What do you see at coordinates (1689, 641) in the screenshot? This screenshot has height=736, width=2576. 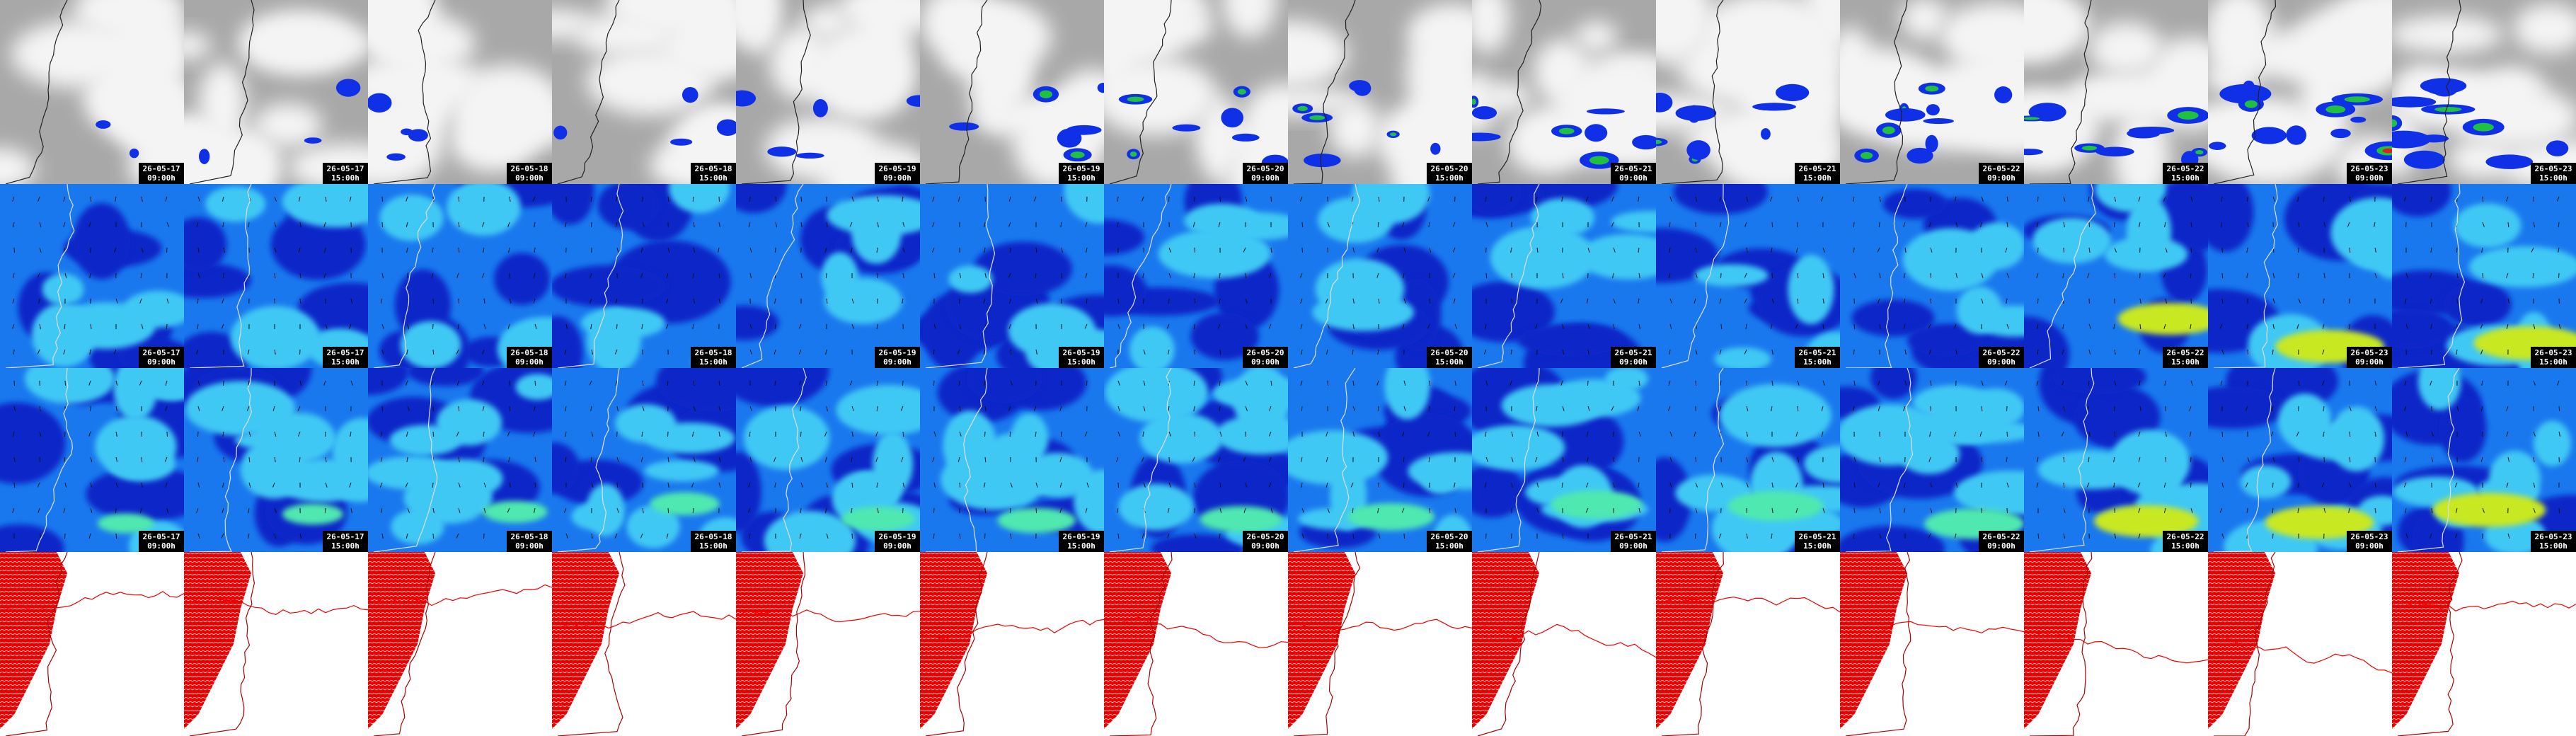 I see `contour-fill` at bounding box center [1689, 641].